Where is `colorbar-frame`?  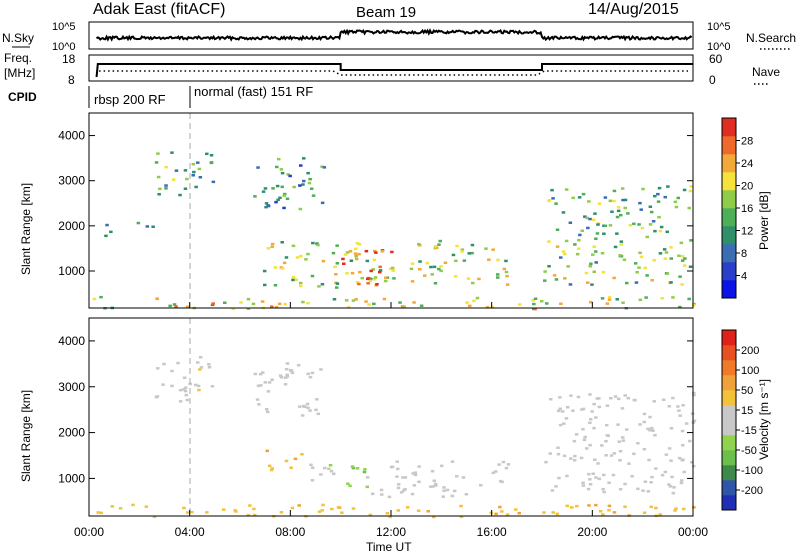
colorbar-frame is located at coordinates (729, 420).